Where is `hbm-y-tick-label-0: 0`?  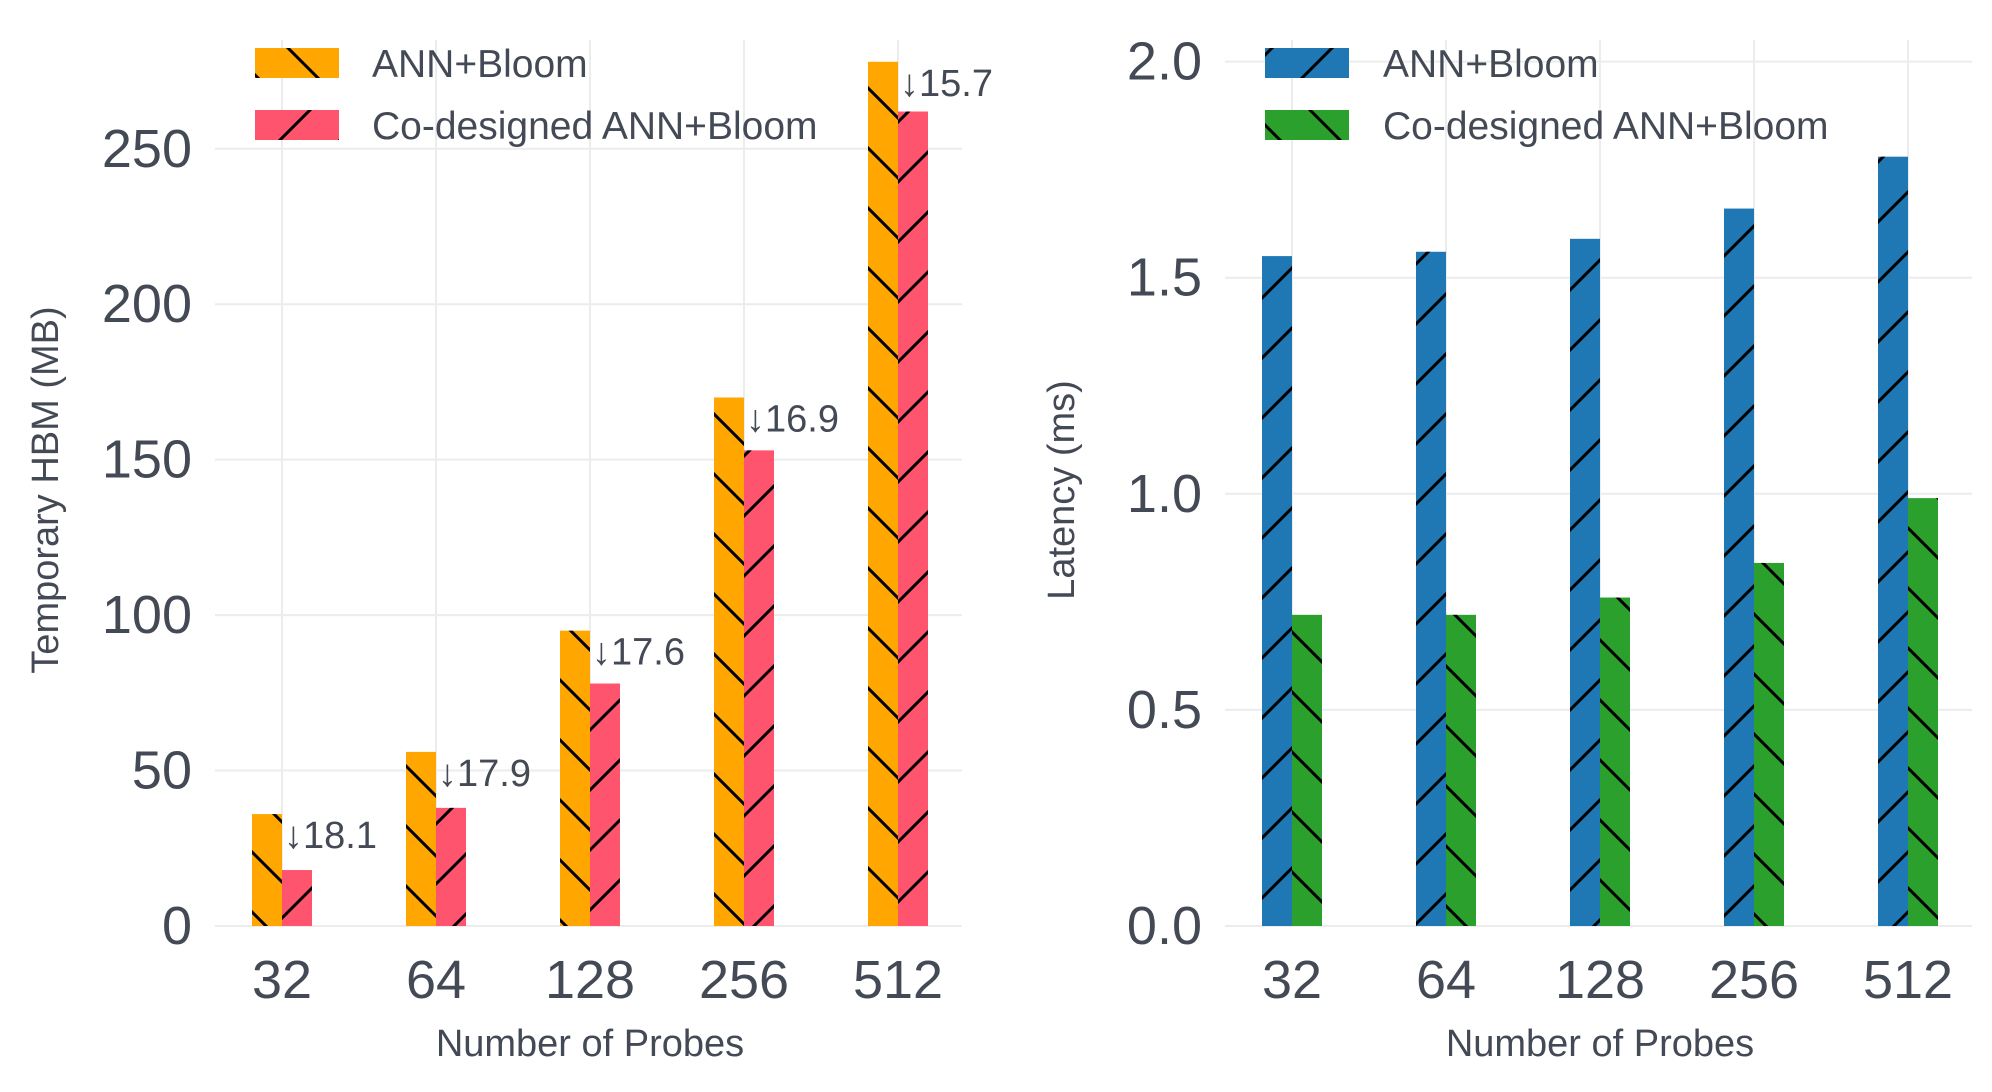
hbm-y-tick-label-0: 0 is located at coordinates (177, 926).